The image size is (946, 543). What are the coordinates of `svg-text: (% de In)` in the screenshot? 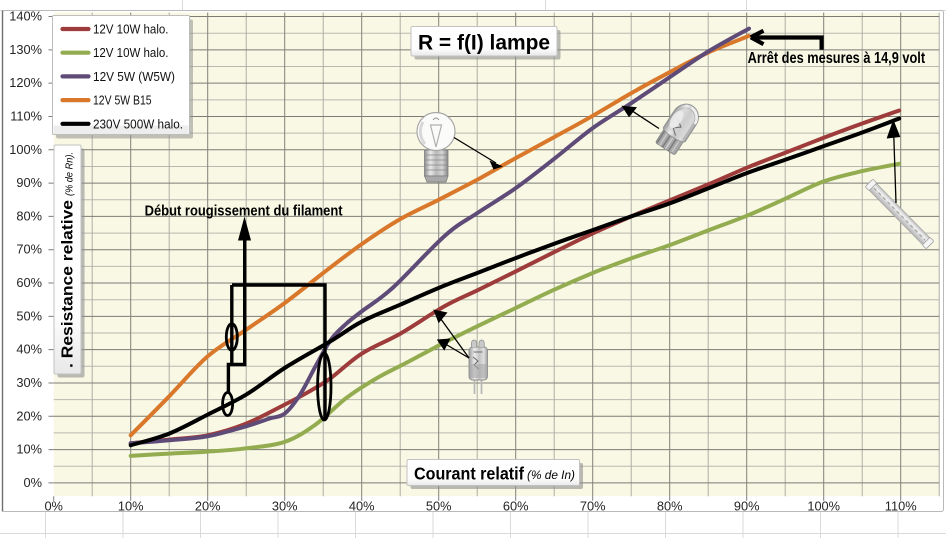 It's located at (551, 476).